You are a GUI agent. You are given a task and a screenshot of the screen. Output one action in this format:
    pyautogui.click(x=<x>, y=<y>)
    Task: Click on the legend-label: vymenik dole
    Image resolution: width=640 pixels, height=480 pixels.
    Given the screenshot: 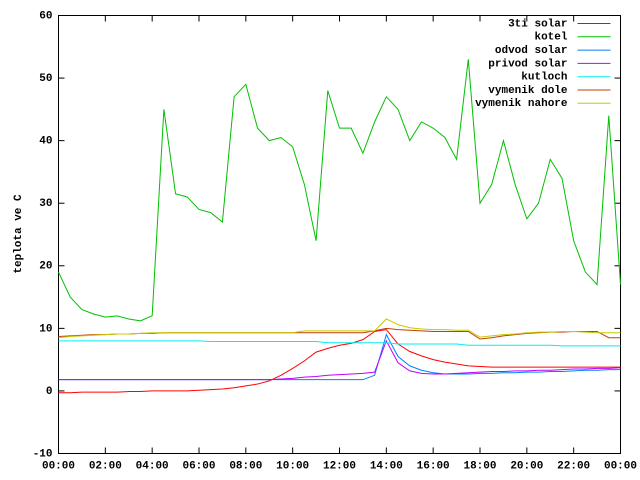 What is the action you would take?
    pyautogui.click(x=528, y=91)
    